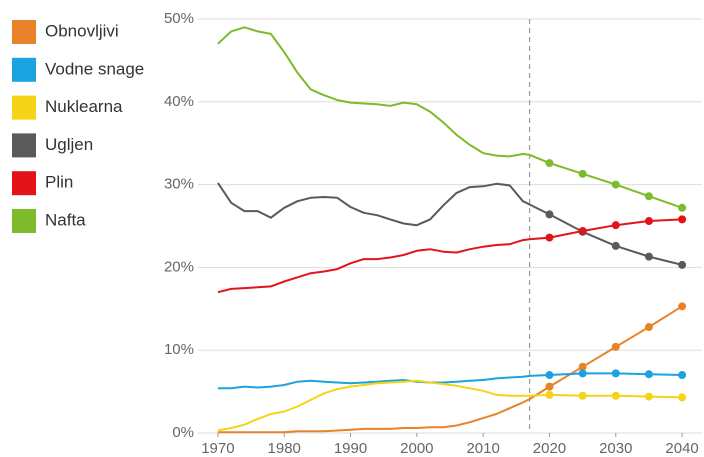 This screenshot has height=457, width=704. I want to click on y-tick-label: 0%, so click(183, 432).